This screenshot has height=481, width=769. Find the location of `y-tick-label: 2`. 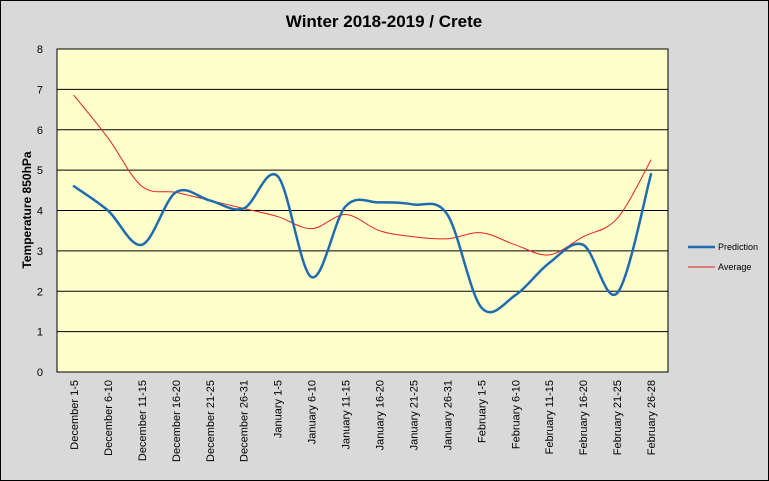

y-tick-label: 2 is located at coordinates (40, 292).